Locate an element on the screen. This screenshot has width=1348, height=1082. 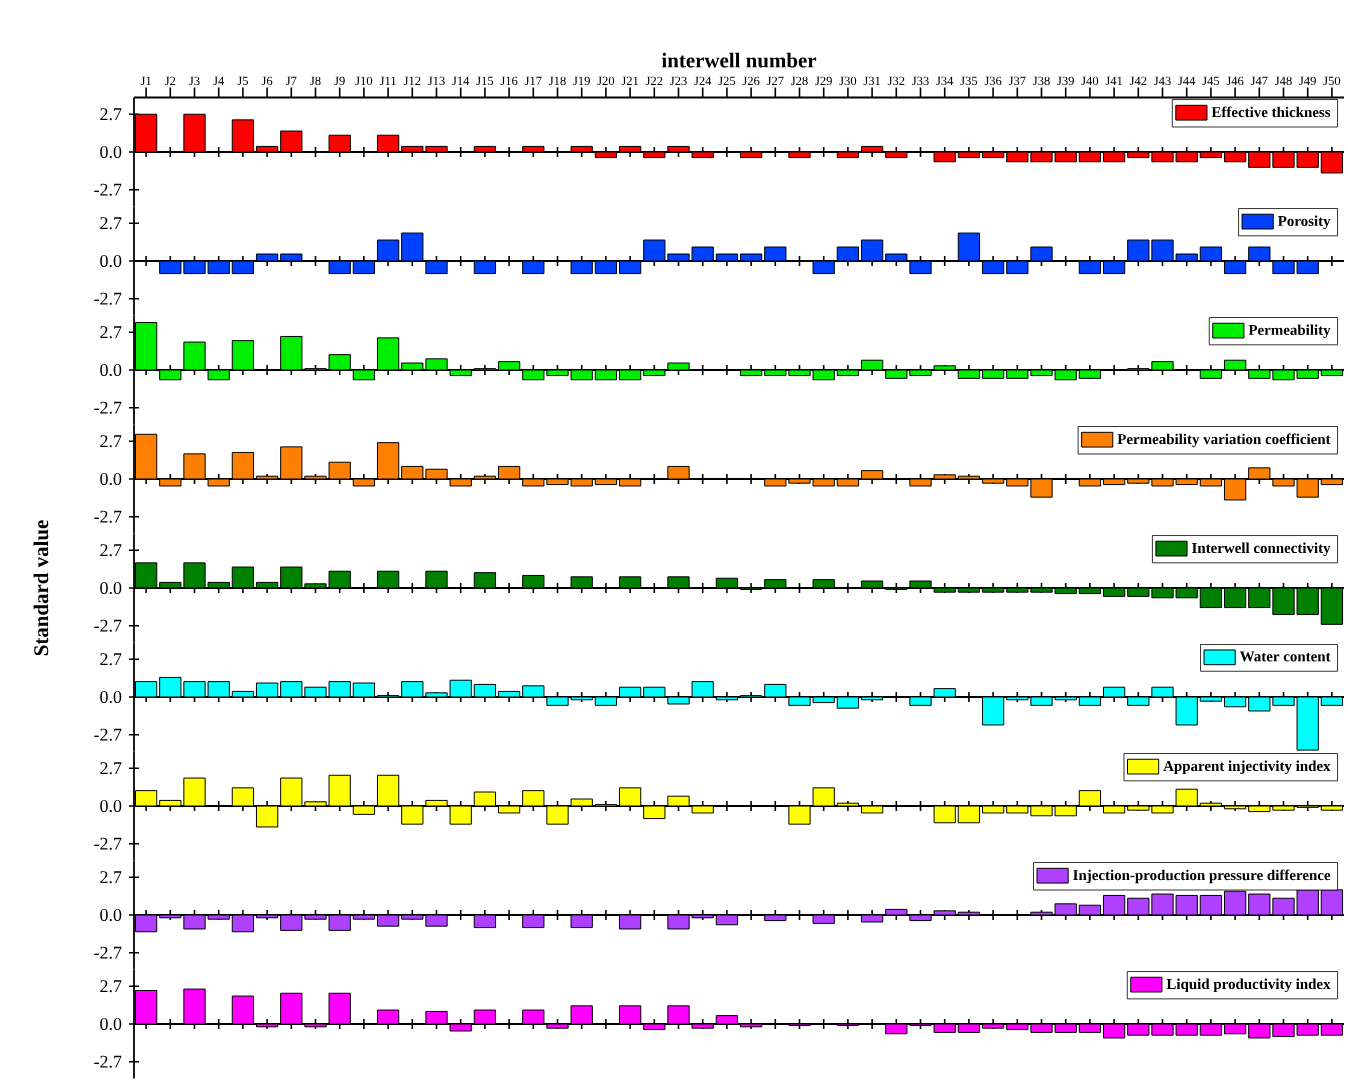
y-axis-title: Standard value is located at coordinates (41, 588).